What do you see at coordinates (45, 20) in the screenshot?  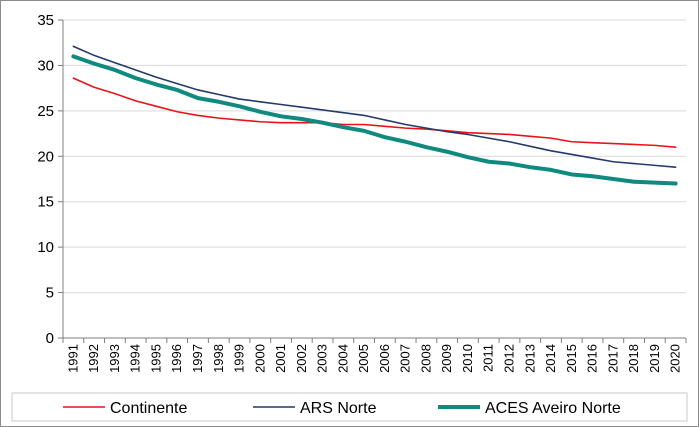 I see `y-tick-label: 35` at bounding box center [45, 20].